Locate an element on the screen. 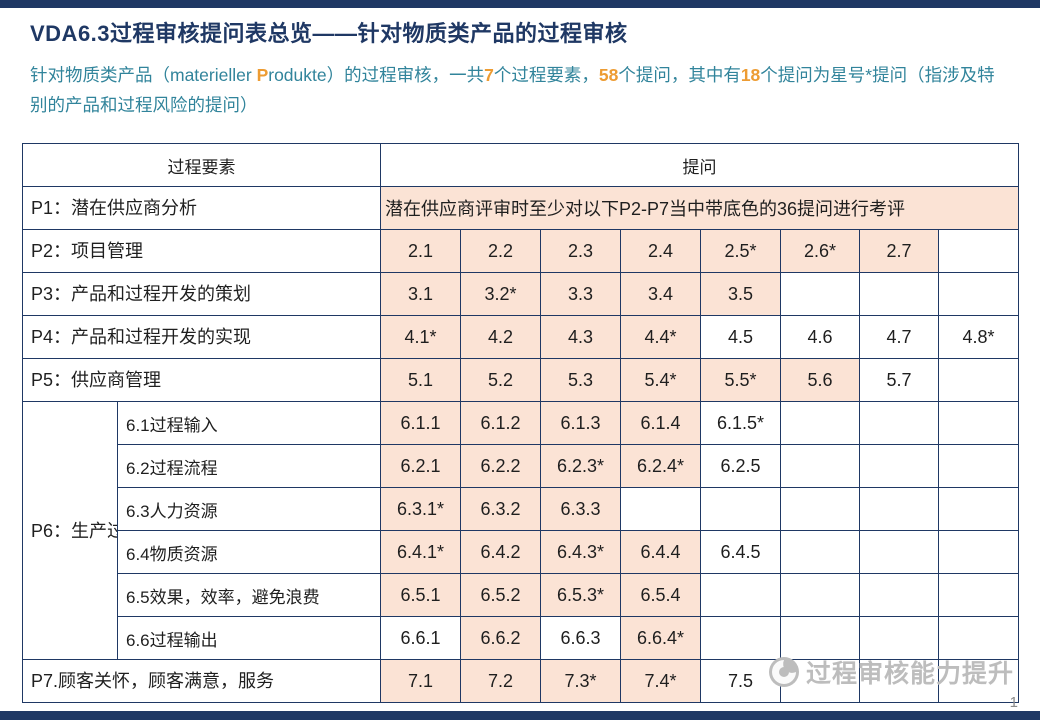 This screenshot has width=1040, height=720. question-cell: 4.8* is located at coordinates (978, 337).